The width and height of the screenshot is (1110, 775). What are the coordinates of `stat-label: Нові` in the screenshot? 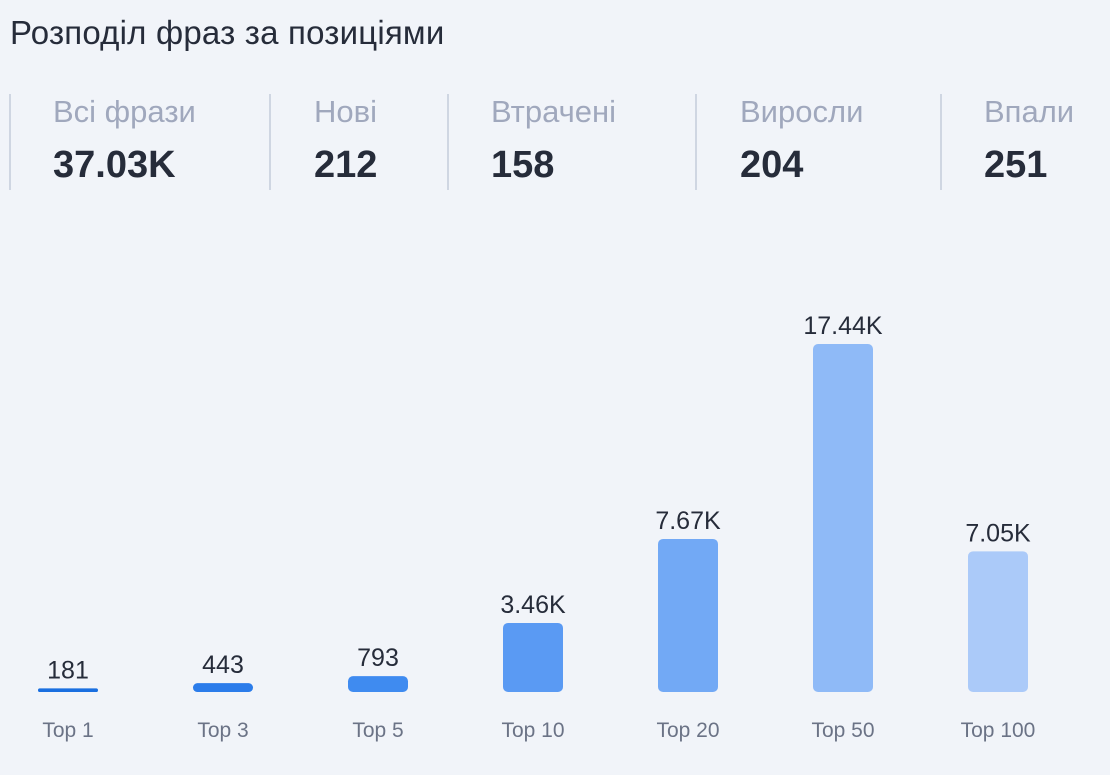 It's located at (345, 111).